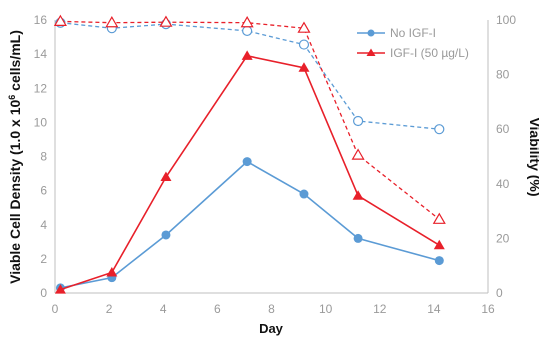 Image resolution: width=539 pixels, height=338 pixels. I want to click on y2-tick-label: 60, so click(503, 129).